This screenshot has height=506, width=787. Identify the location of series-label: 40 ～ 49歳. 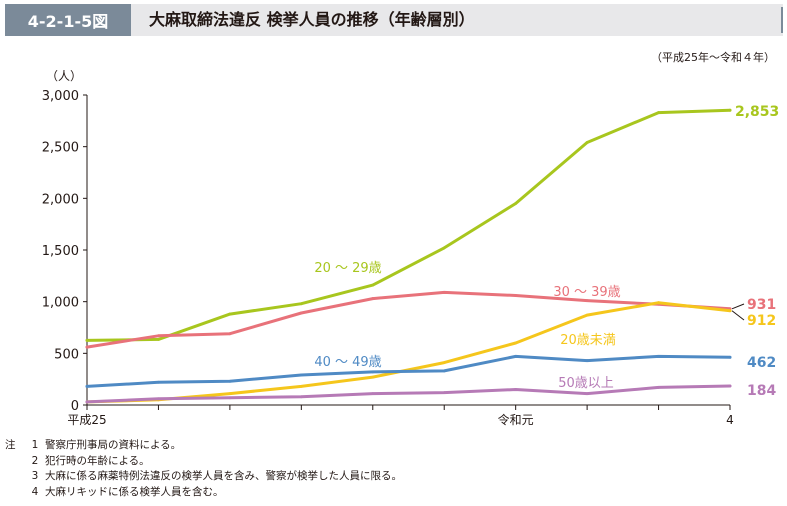
(347, 362).